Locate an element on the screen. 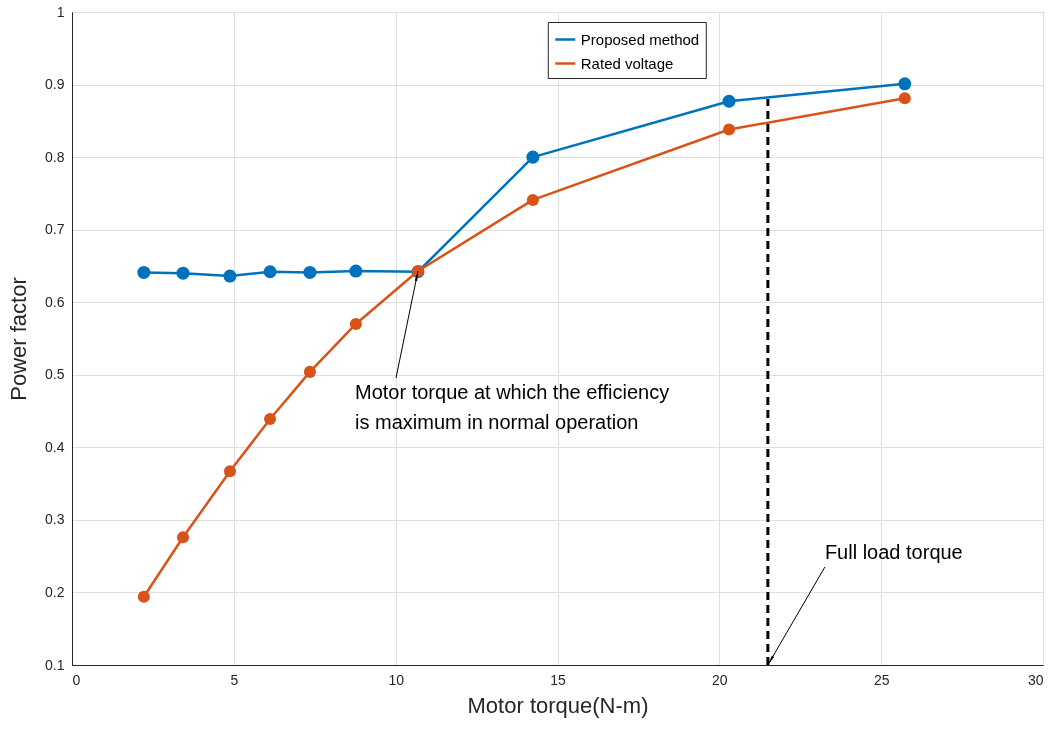 This screenshot has width=1053, height=732. x-tick-label: 10 is located at coordinates (396, 679).